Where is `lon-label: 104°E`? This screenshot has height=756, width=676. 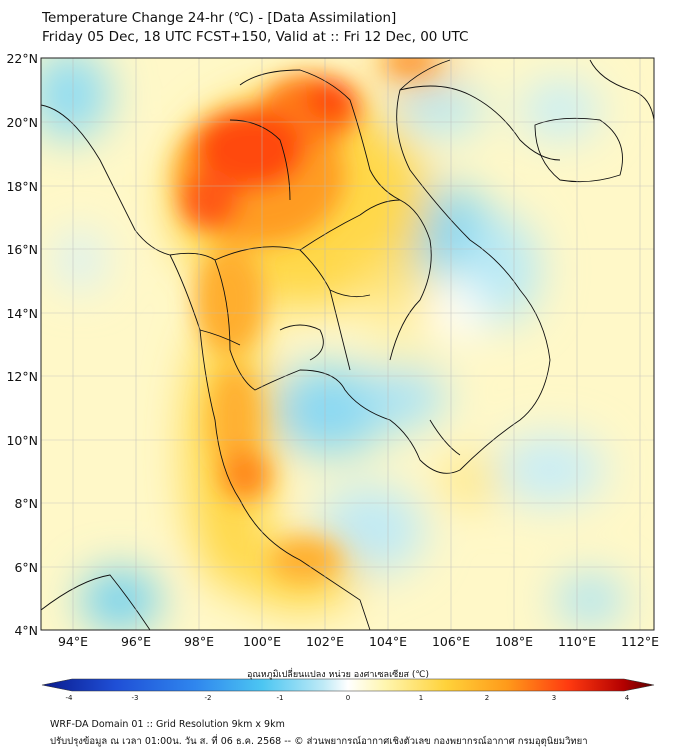 lon-label: 104°E is located at coordinates (387, 641).